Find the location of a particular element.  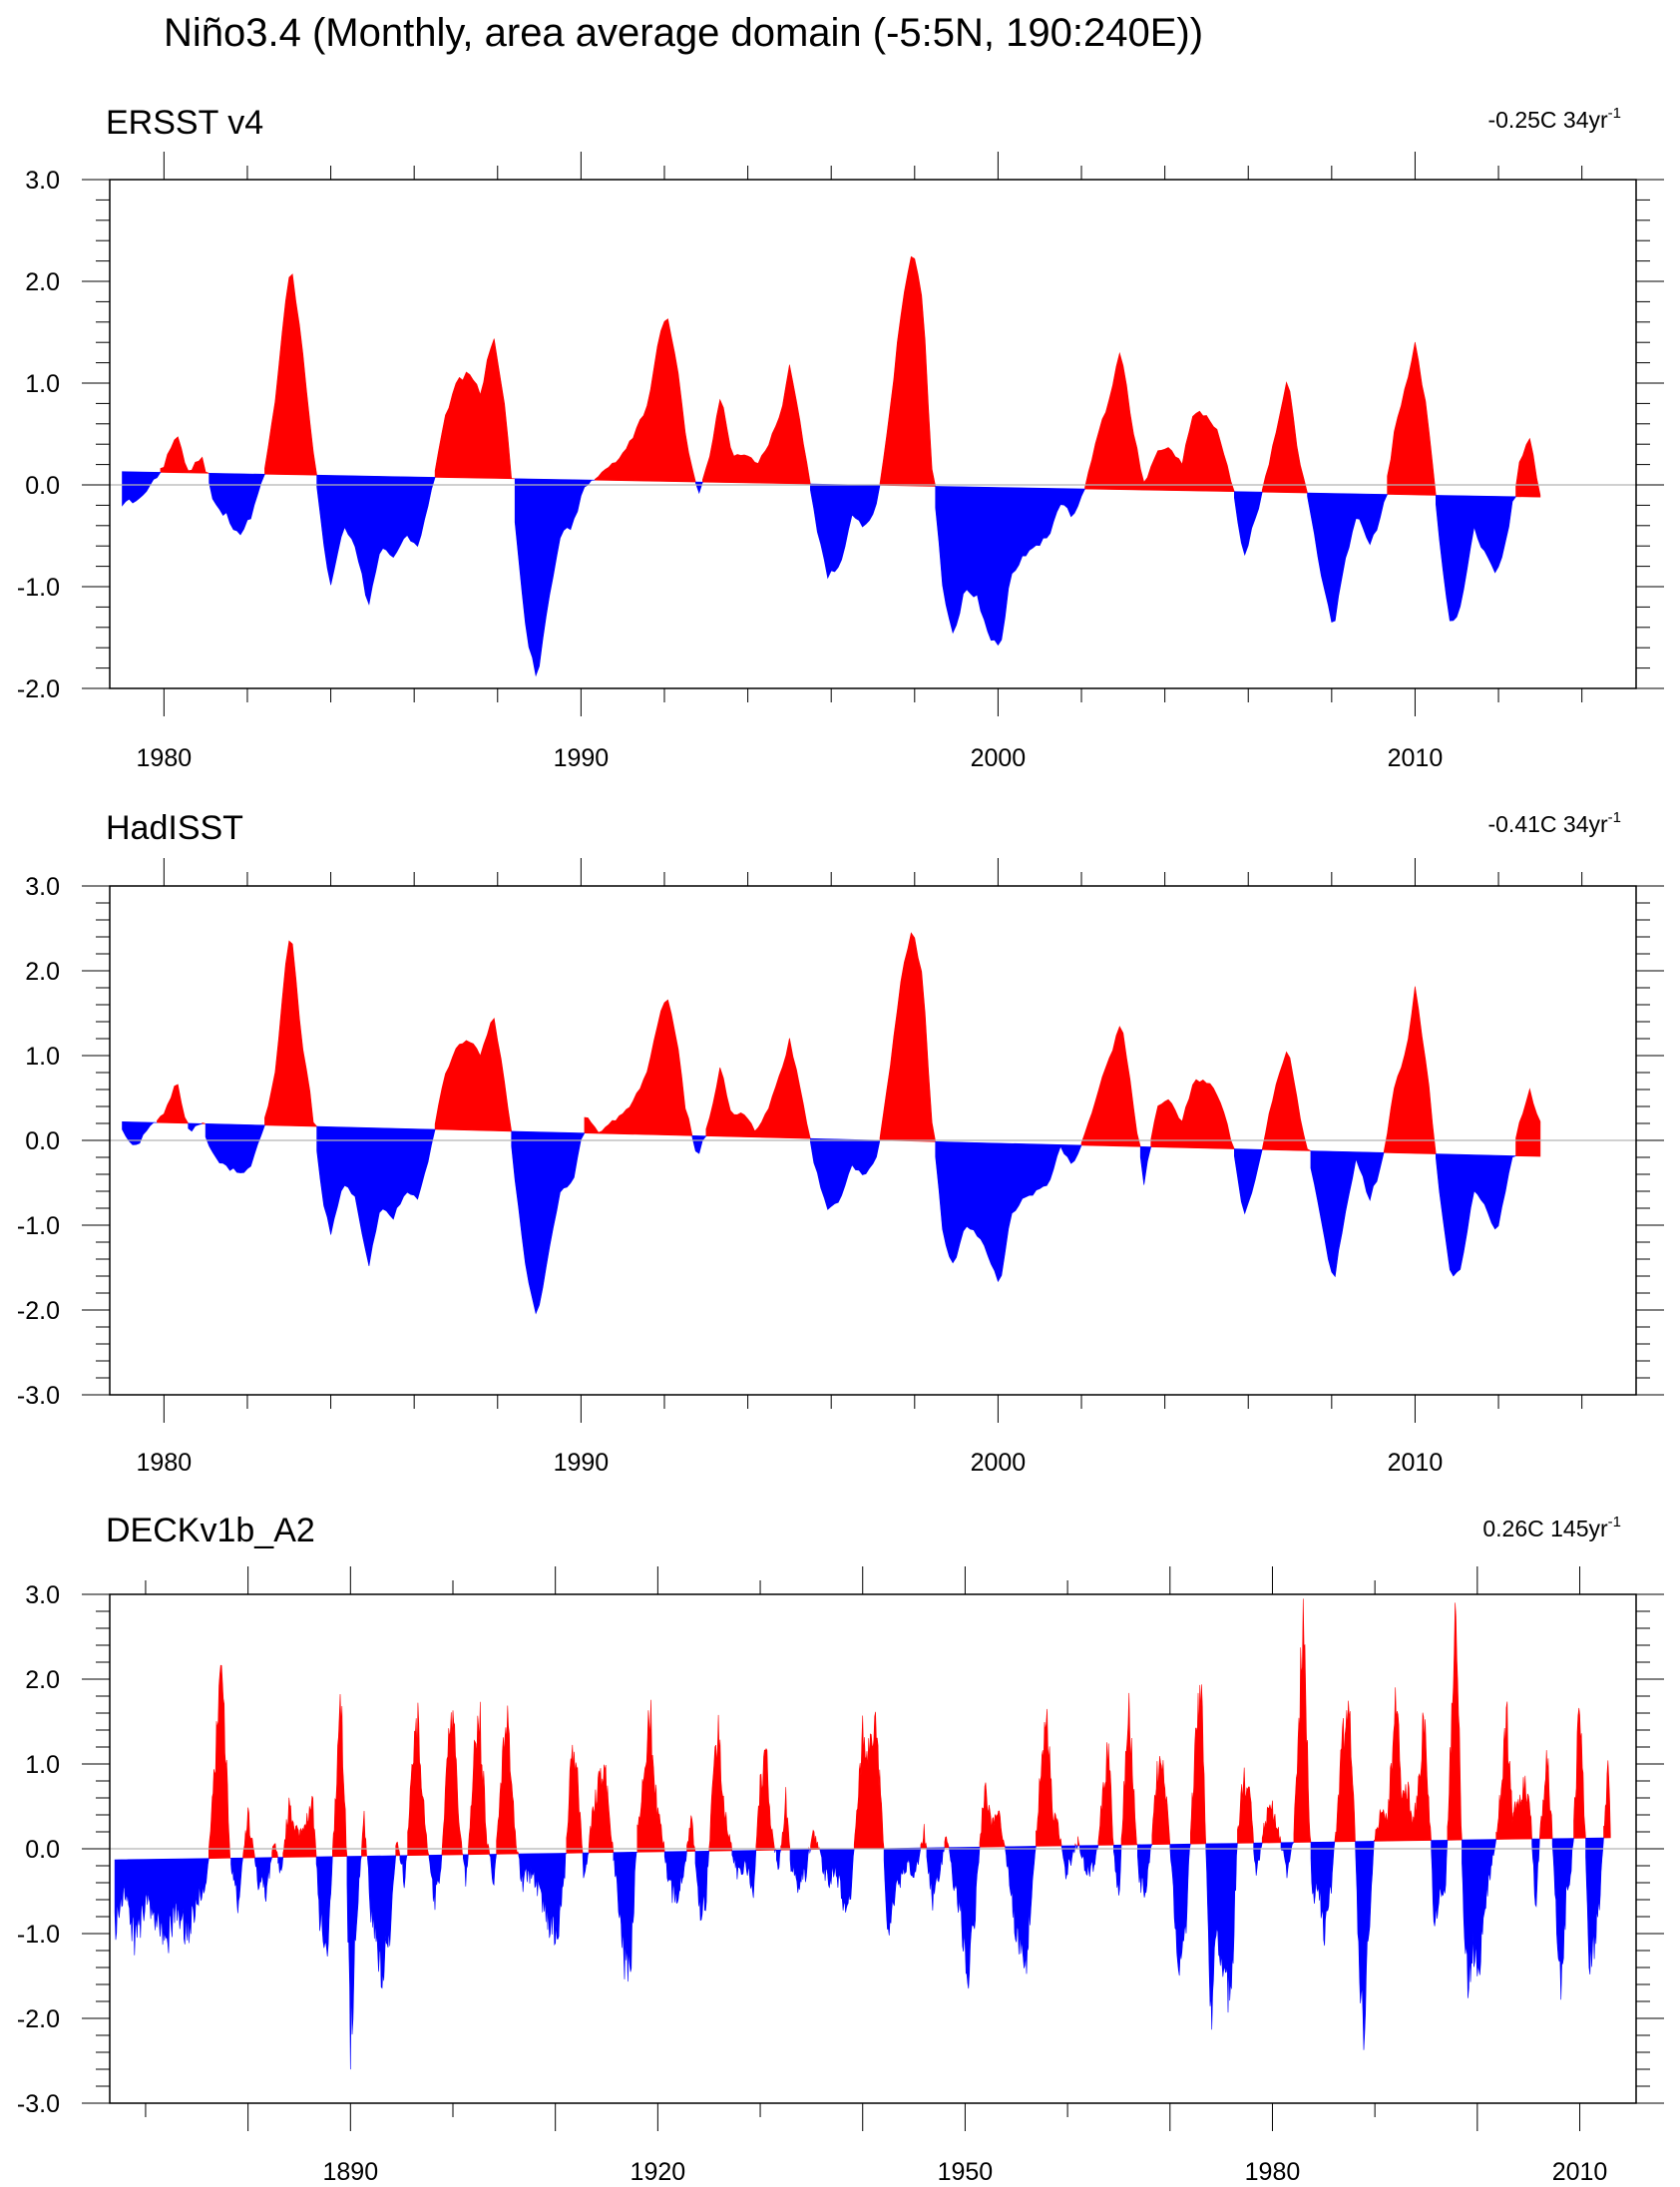

trend-label: 0.26C 145yr-1 is located at coordinates (1551, 1527).